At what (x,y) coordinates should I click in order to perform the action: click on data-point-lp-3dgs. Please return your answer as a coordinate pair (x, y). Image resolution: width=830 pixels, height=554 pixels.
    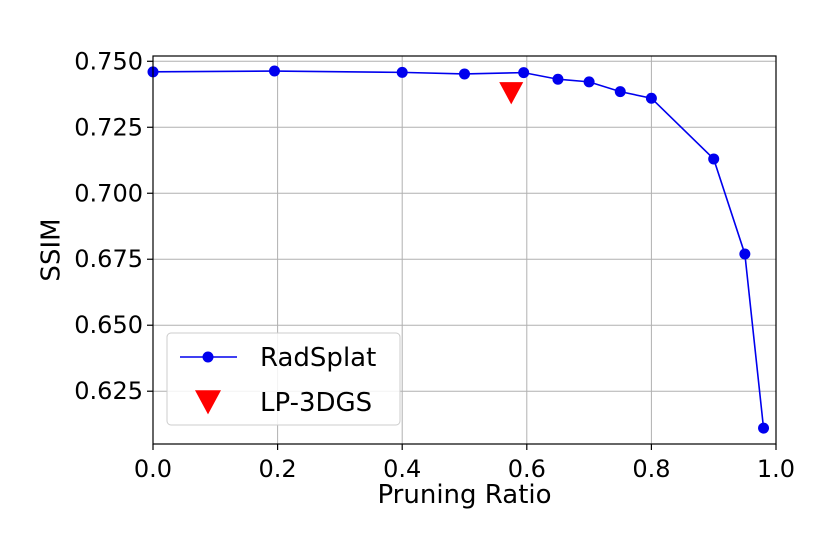
    Looking at the image, I should click on (511, 93).